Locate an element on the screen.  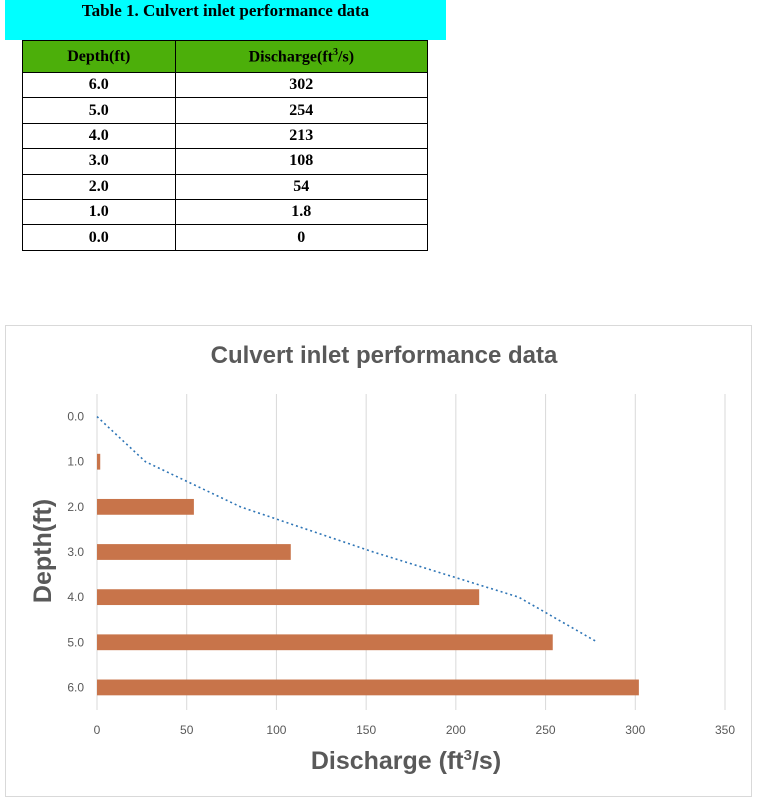
chart-title: Culvert inlet performance data is located at coordinates (384, 355).